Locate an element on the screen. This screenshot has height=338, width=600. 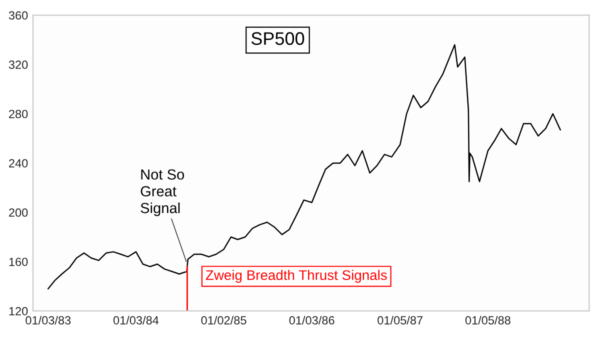
y-tick-label: 160 is located at coordinates (18, 262).